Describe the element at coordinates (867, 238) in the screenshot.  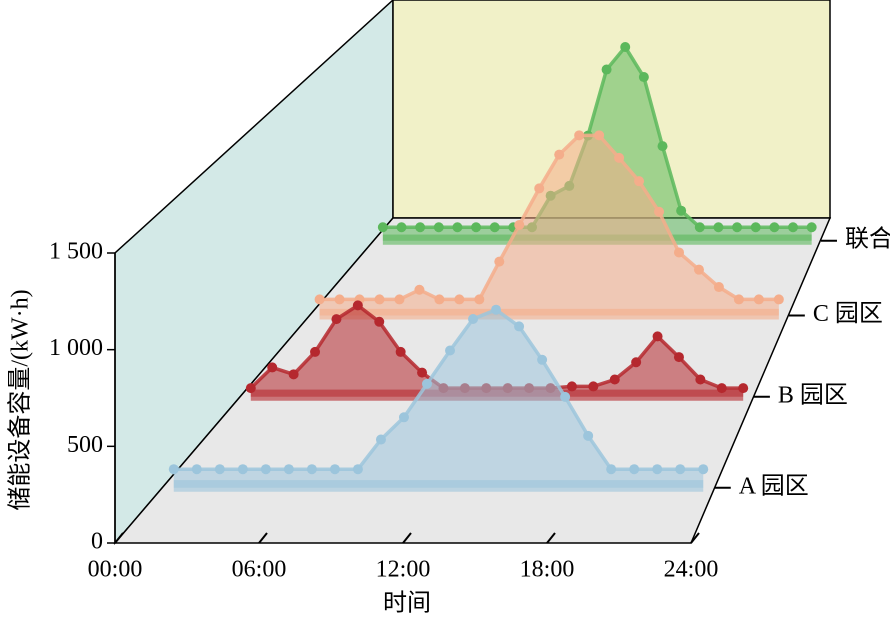
I see `series-label: 联合` at that location.